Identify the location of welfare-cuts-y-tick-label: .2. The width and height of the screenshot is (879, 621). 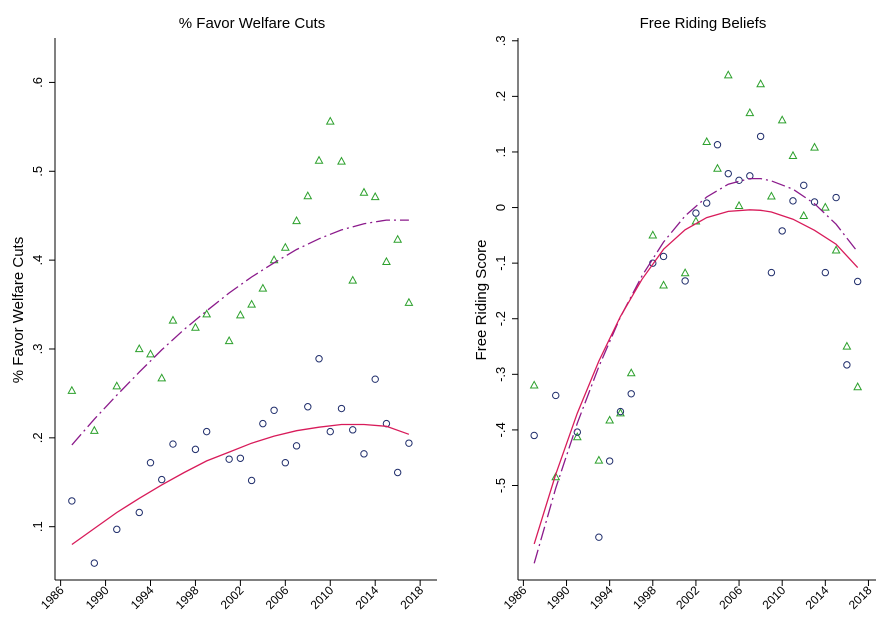
(37, 437).